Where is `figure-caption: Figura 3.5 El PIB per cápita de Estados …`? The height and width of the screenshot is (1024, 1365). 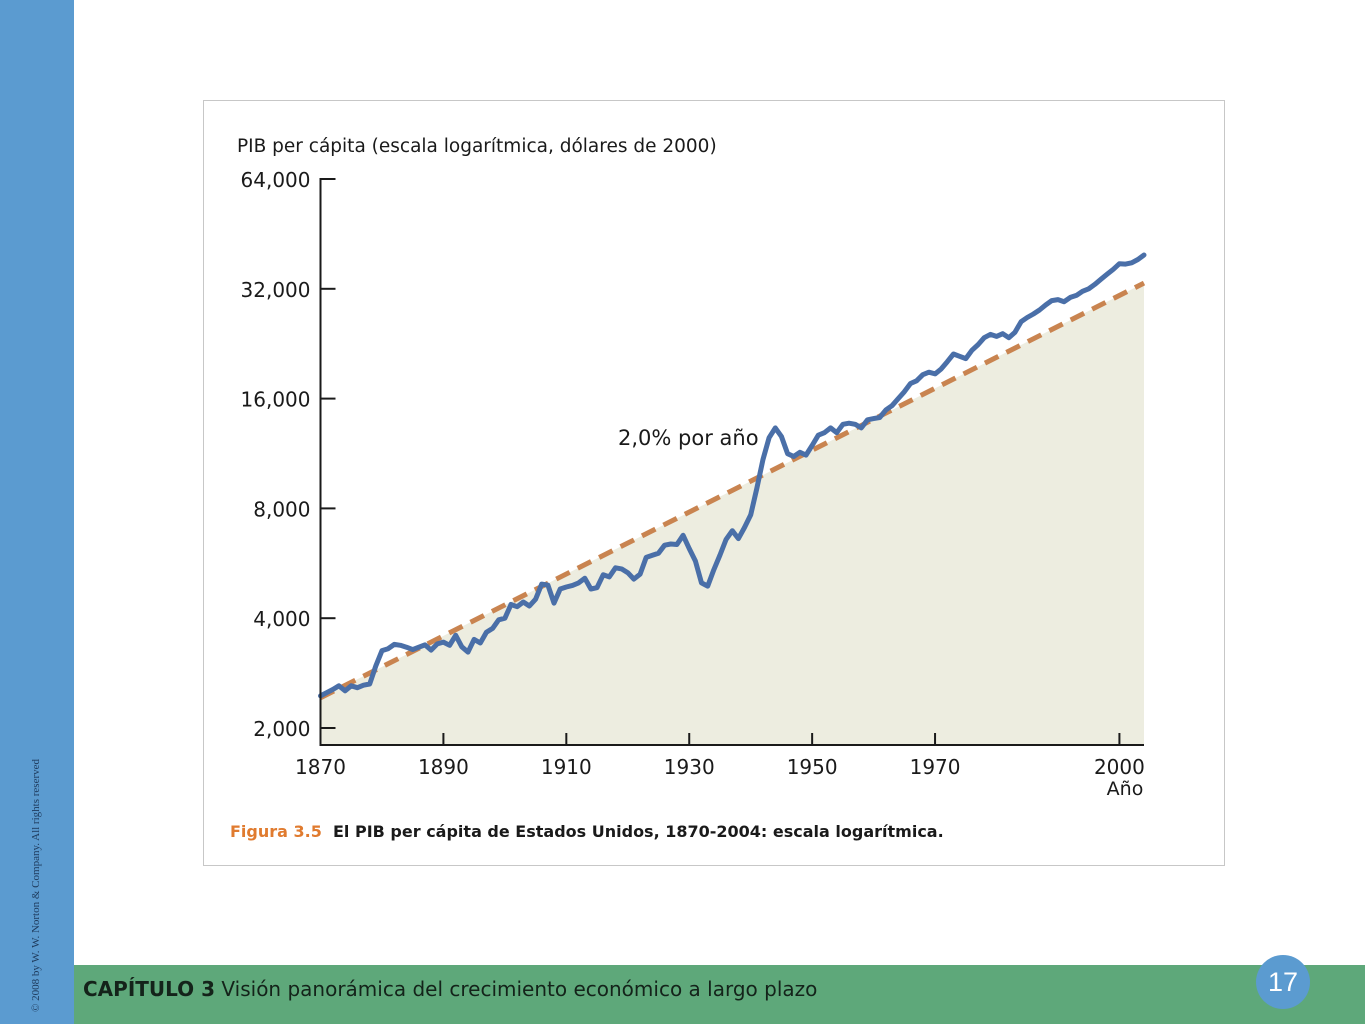
figure-caption: Figura 3.5 El PIB per cápita de Estados … is located at coordinates (587, 831).